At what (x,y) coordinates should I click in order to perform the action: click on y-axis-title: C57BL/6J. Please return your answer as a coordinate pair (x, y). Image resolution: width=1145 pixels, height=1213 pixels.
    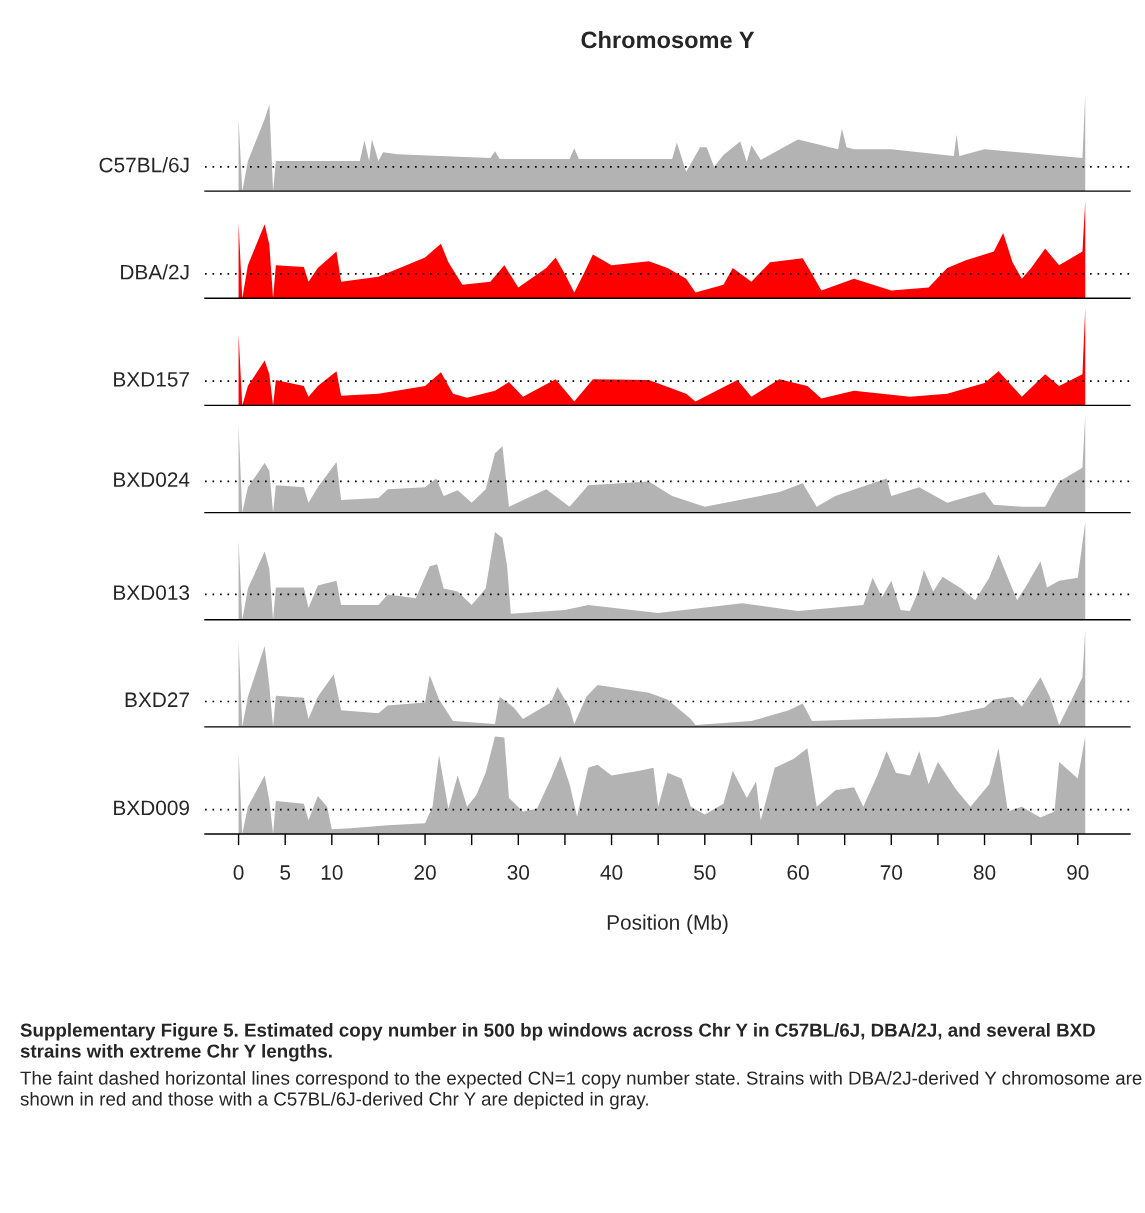
    Looking at the image, I should click on (144, 165).